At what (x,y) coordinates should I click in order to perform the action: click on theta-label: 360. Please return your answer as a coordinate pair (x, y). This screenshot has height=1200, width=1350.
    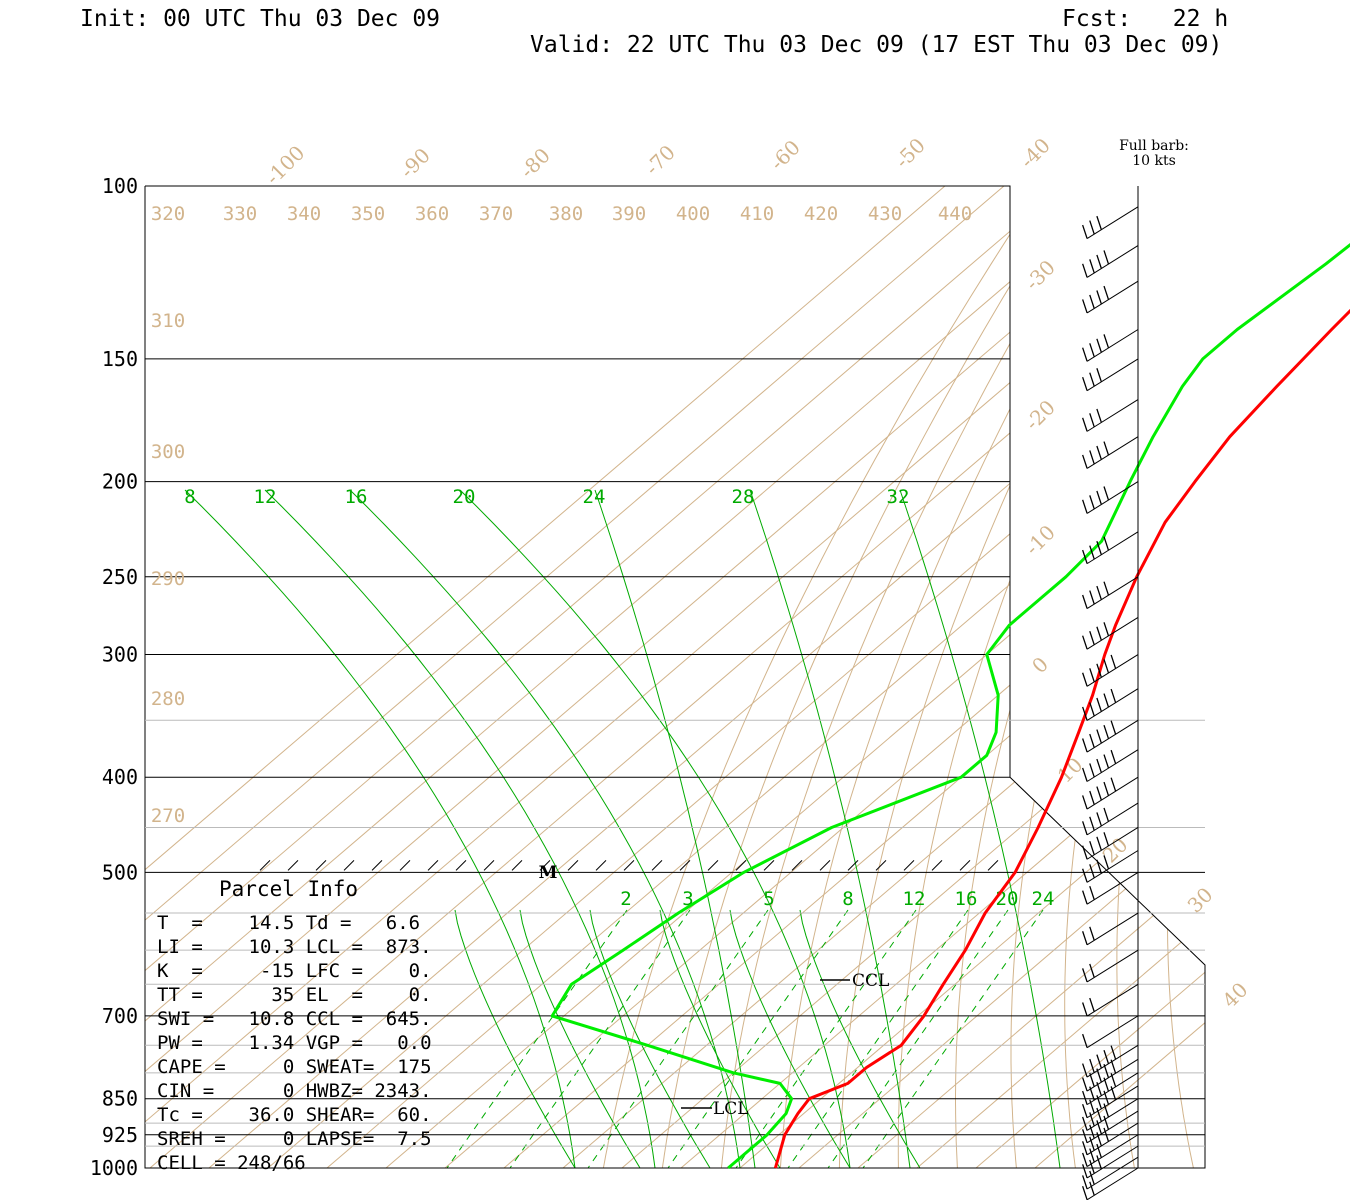
    Looking at the image, I should click on (432, 214).